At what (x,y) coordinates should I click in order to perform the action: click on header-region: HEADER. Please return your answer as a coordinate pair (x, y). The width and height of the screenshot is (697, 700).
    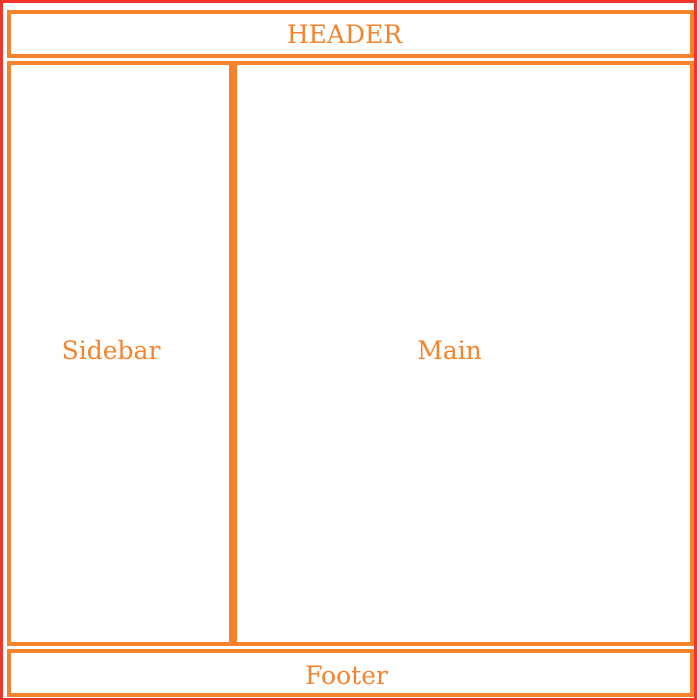
    Looking at the image, I should click on (350, 34).